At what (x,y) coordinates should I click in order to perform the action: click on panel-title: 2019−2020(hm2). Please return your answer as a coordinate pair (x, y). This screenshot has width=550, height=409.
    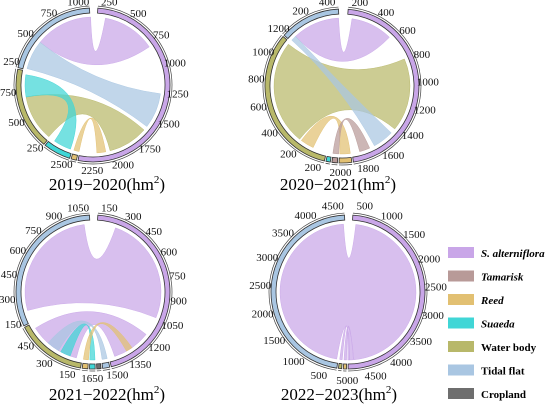
    Looking at the image, I should click on (107, 184).